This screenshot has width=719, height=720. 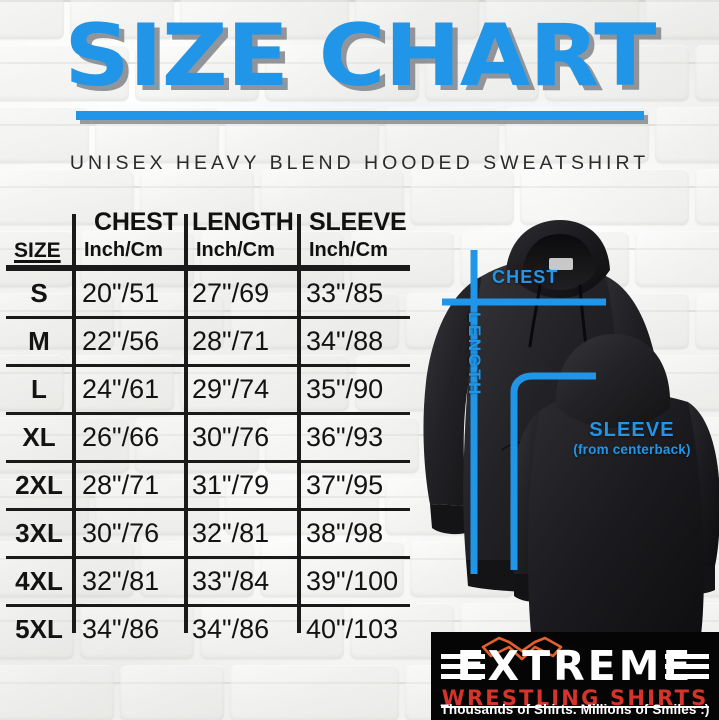 What do you see at coordinates (525, 277) in the screenshot?
I see `chest-measure-label: CHEST` at bounding box center [525, 277].